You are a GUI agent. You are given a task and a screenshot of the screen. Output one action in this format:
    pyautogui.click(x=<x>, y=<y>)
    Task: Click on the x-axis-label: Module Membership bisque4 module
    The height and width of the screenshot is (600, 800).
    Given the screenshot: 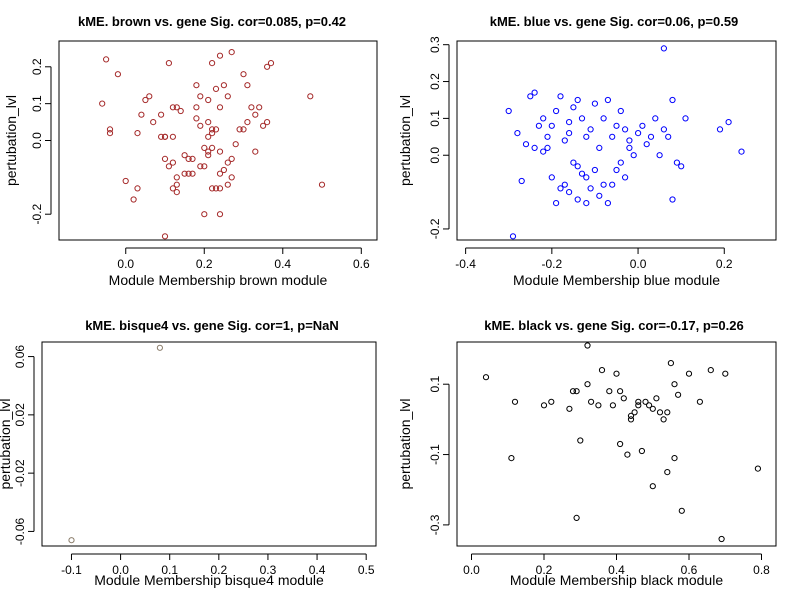 What is the action you would take?
    pyautogui.click(x=209, y=580)
    